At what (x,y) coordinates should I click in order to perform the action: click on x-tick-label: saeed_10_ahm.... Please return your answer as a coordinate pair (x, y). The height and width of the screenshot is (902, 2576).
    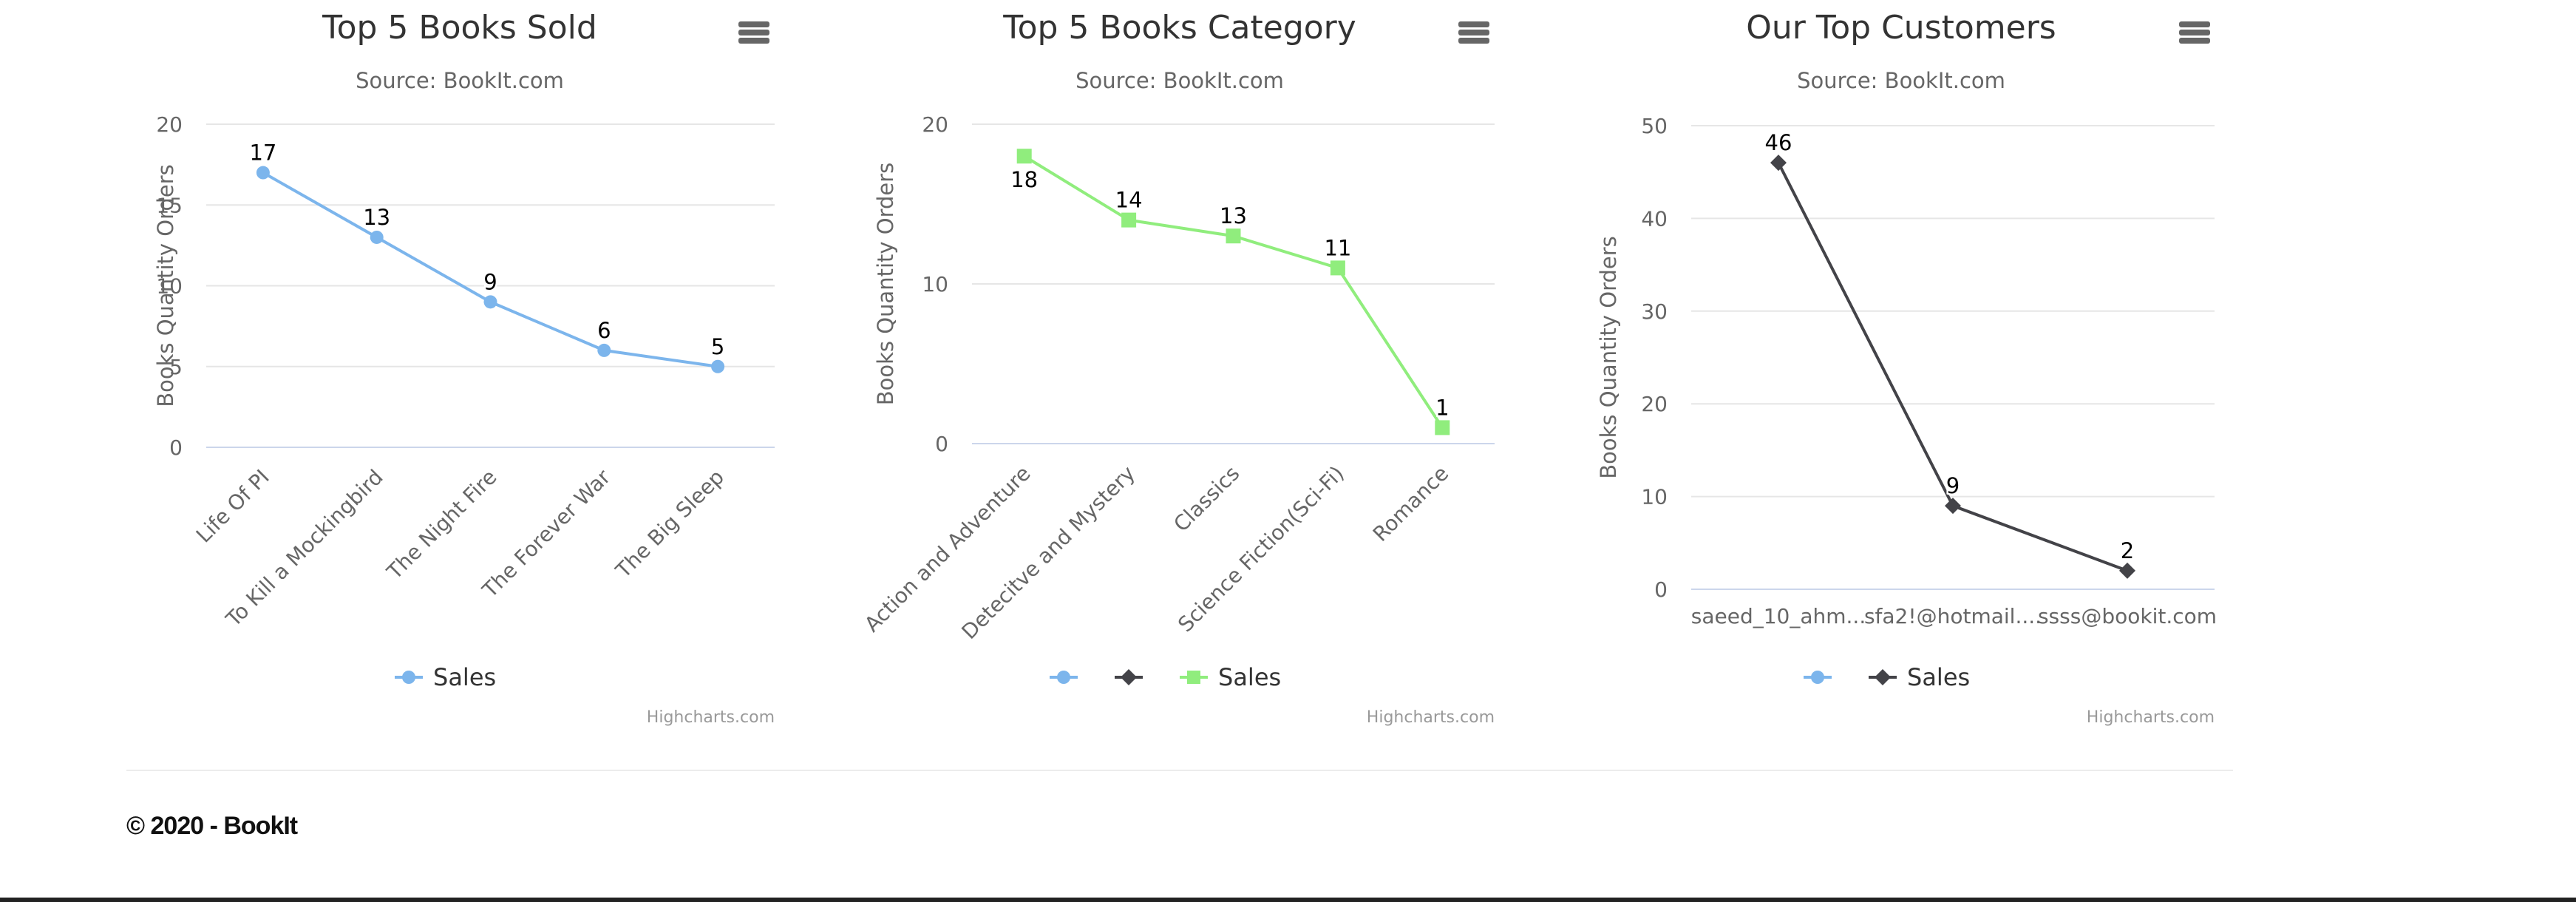
    Looking at the image, I should click on (1778, 616).